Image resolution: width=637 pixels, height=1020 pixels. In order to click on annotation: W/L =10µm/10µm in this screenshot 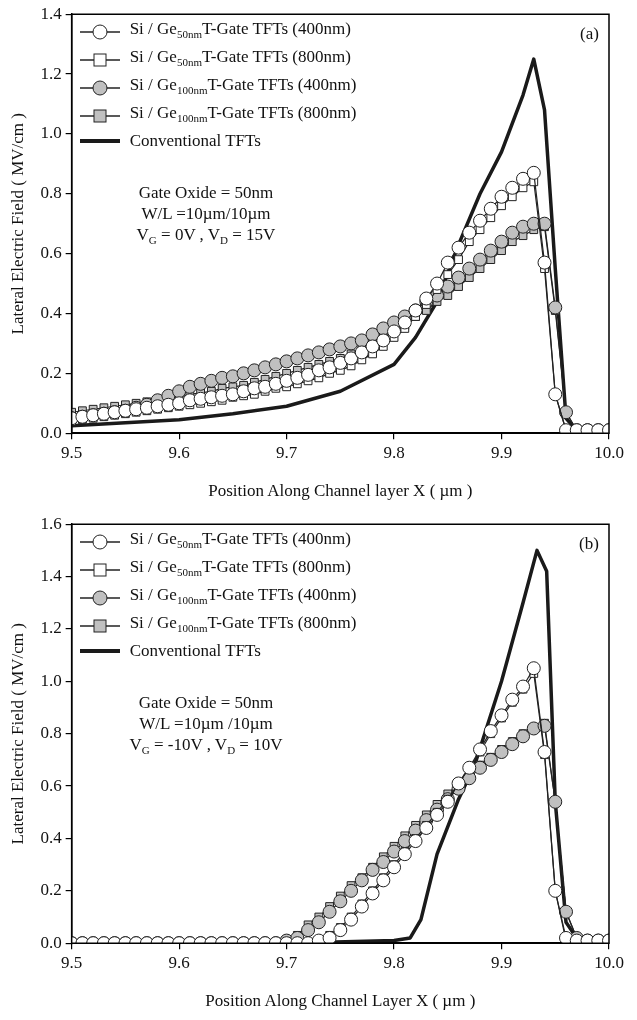, I will do `click(206, 213)`.